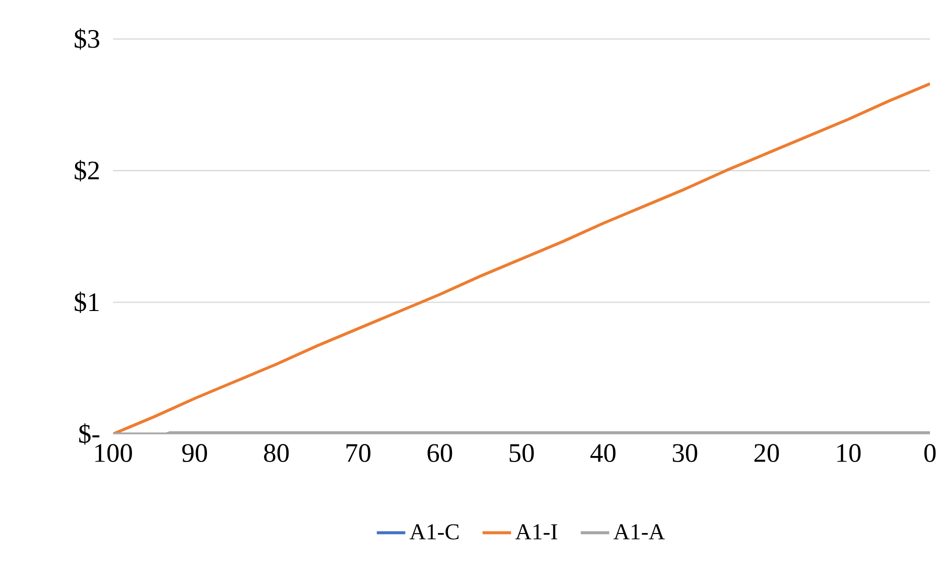 This screenshot has height=566, width=951. Describe the element at coordinates (276, 453) in the screenshot. I see `x-tick-label: 80` at that location.